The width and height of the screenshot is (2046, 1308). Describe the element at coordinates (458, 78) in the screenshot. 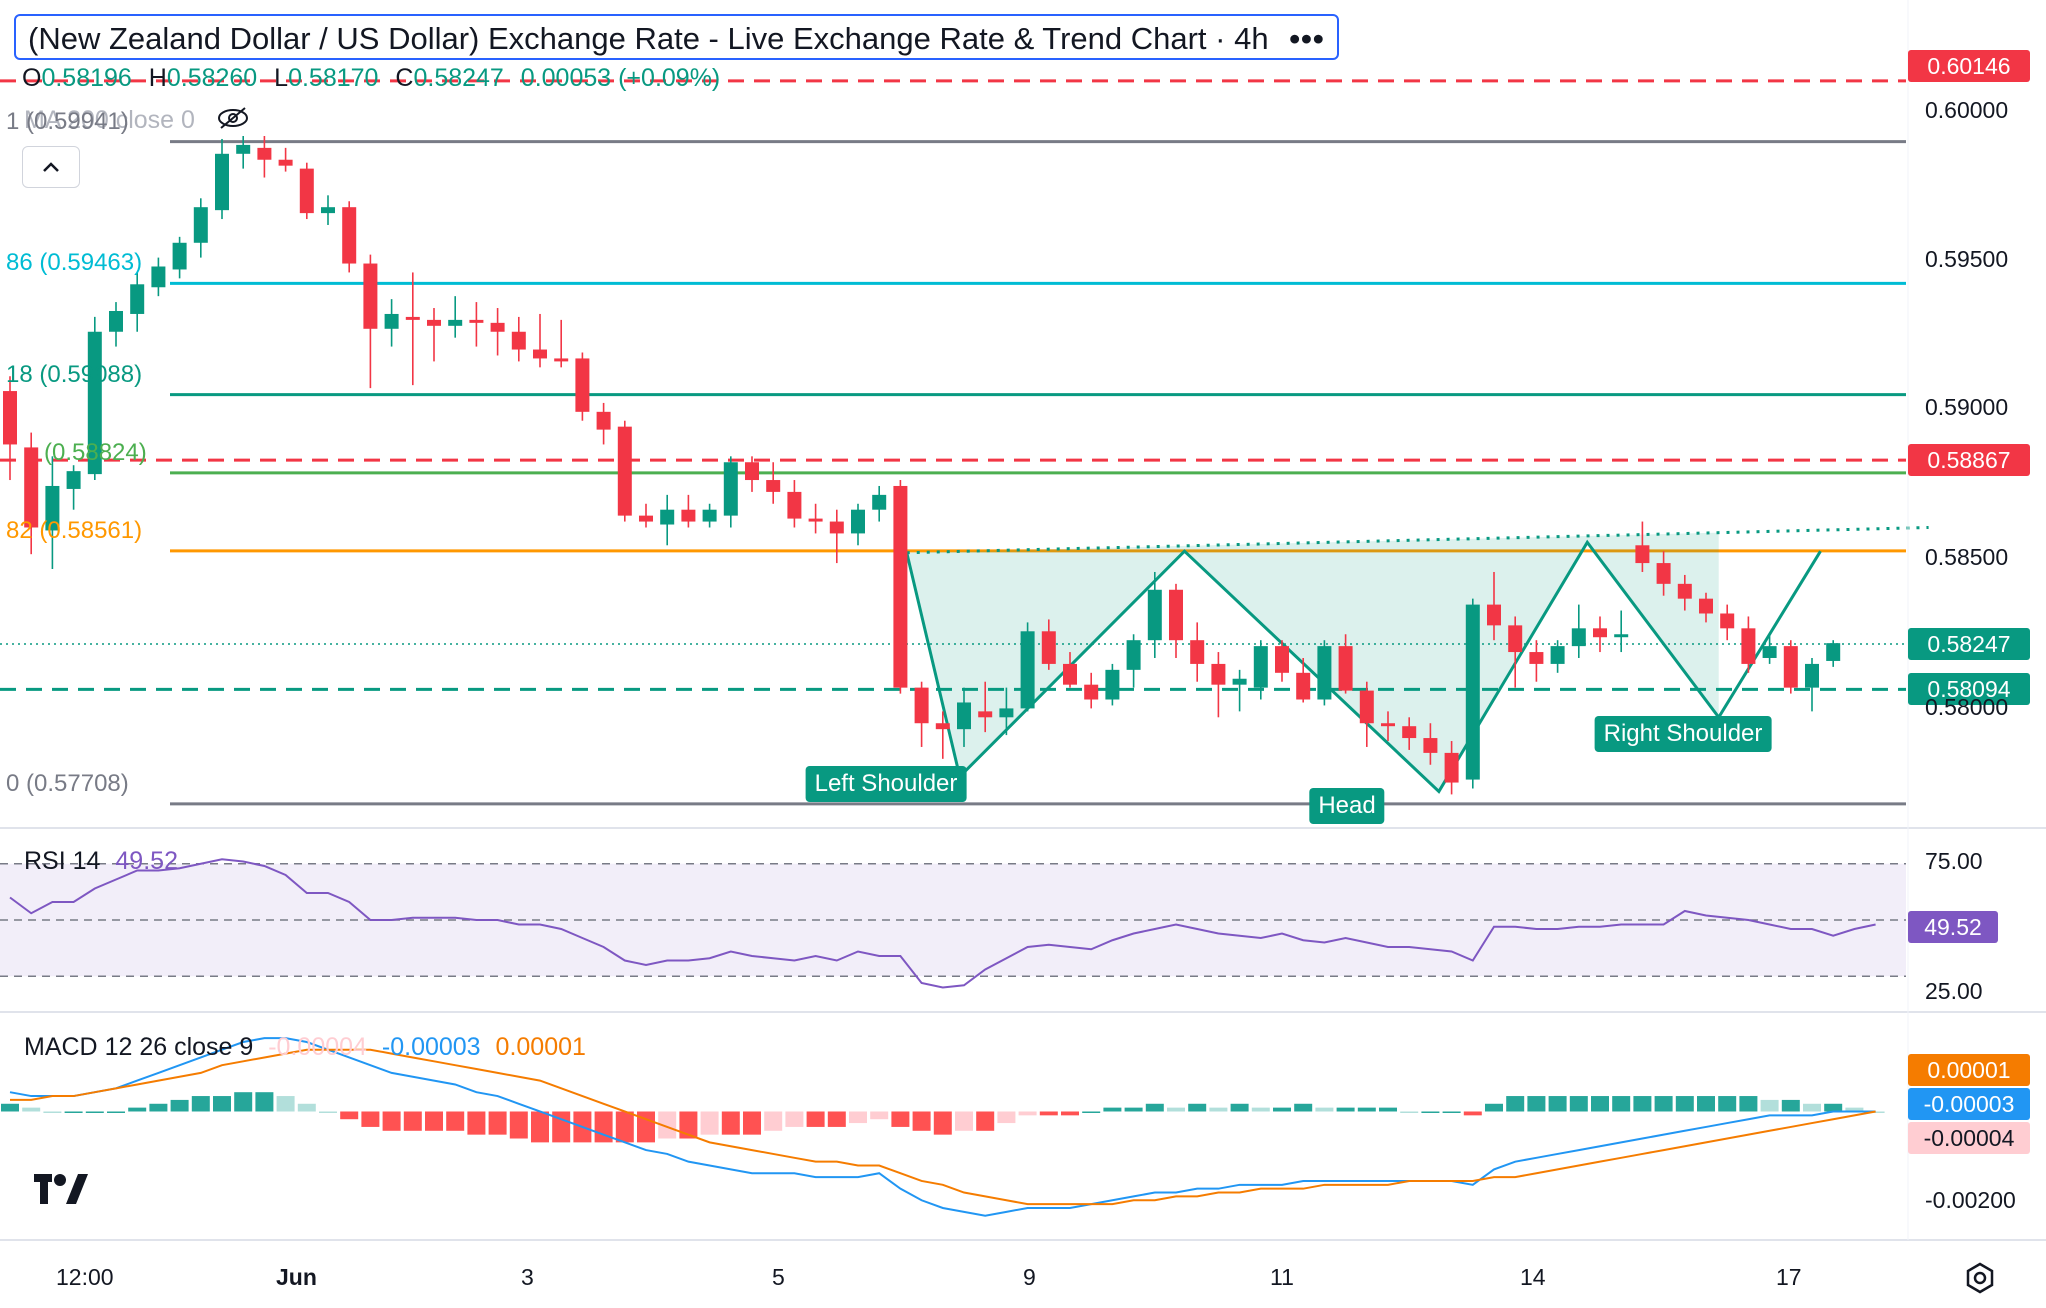

I see `ohlc-close: 0.58247` at that location.